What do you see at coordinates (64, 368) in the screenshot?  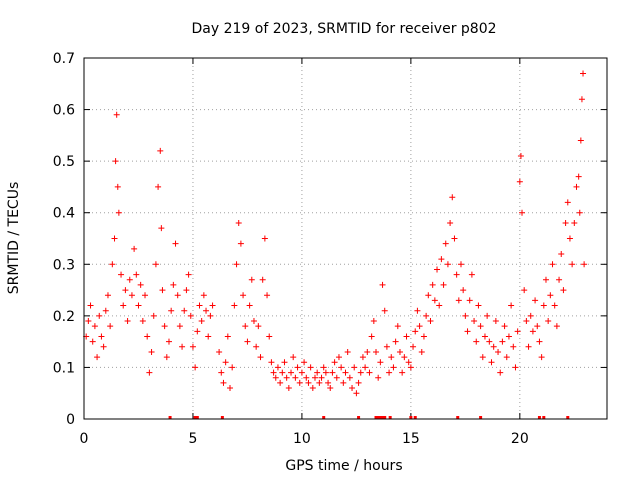 I see `y-tick-label: 0.1` at bounding box center [64, 368].